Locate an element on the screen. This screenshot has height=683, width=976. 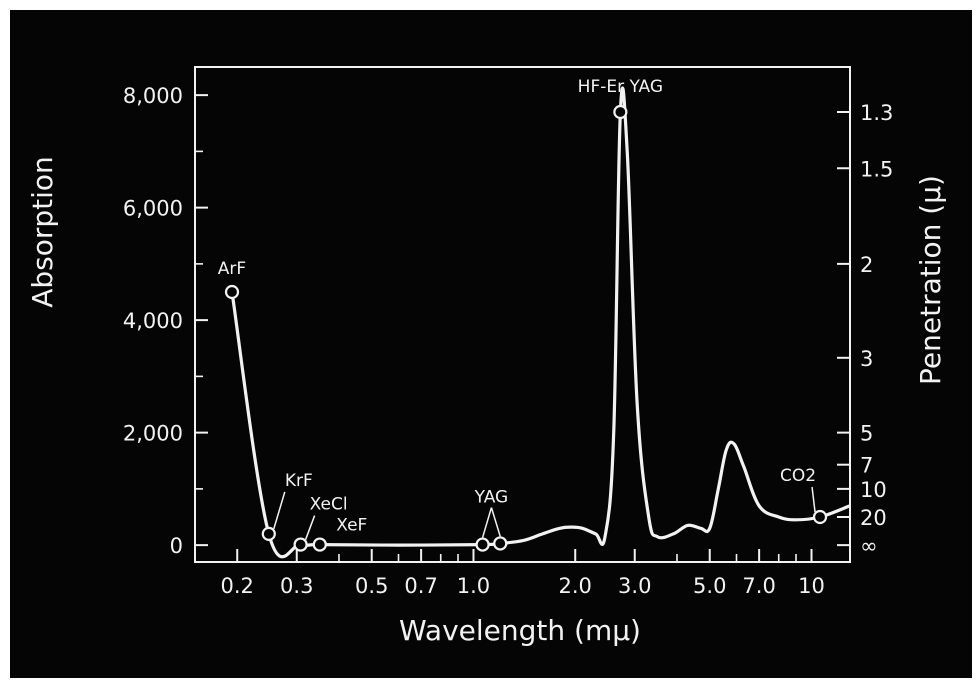
x-tick-label: 7.0 is located at coordinates (758, 586).